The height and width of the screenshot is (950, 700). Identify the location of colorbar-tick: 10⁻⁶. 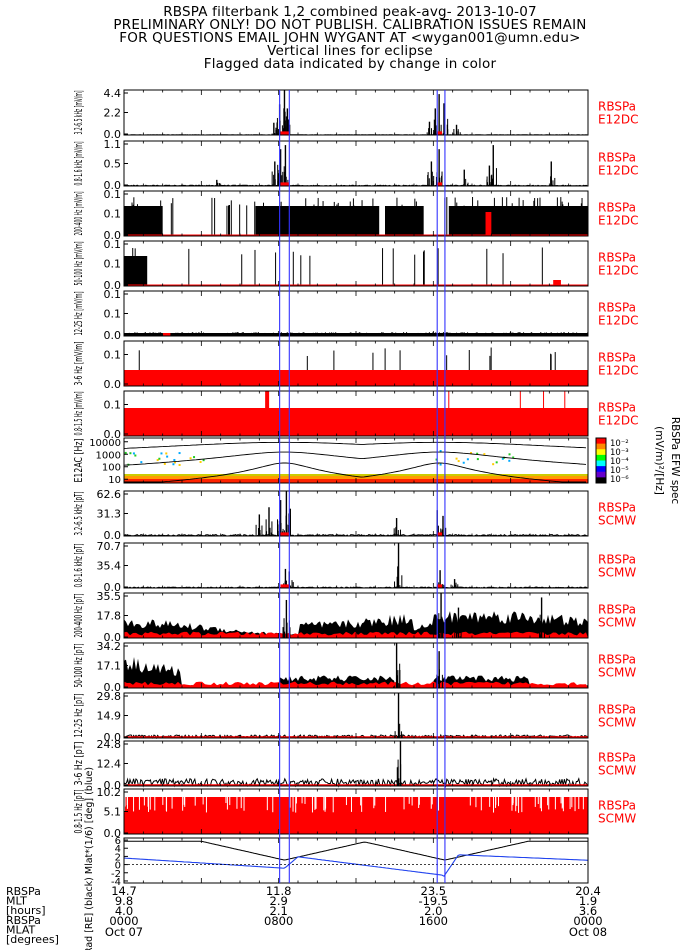
(619, 480).